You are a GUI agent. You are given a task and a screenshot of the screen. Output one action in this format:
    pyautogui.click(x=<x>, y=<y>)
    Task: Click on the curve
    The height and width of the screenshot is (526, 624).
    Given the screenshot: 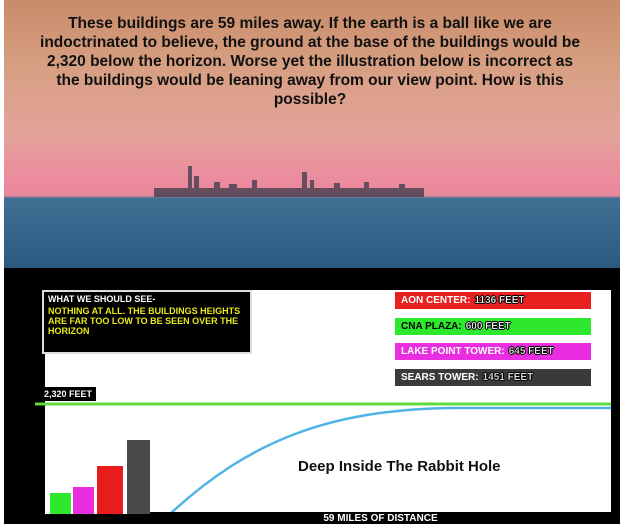 What is the action you would take?
    pyautogui.click(x=390, y=460)
    